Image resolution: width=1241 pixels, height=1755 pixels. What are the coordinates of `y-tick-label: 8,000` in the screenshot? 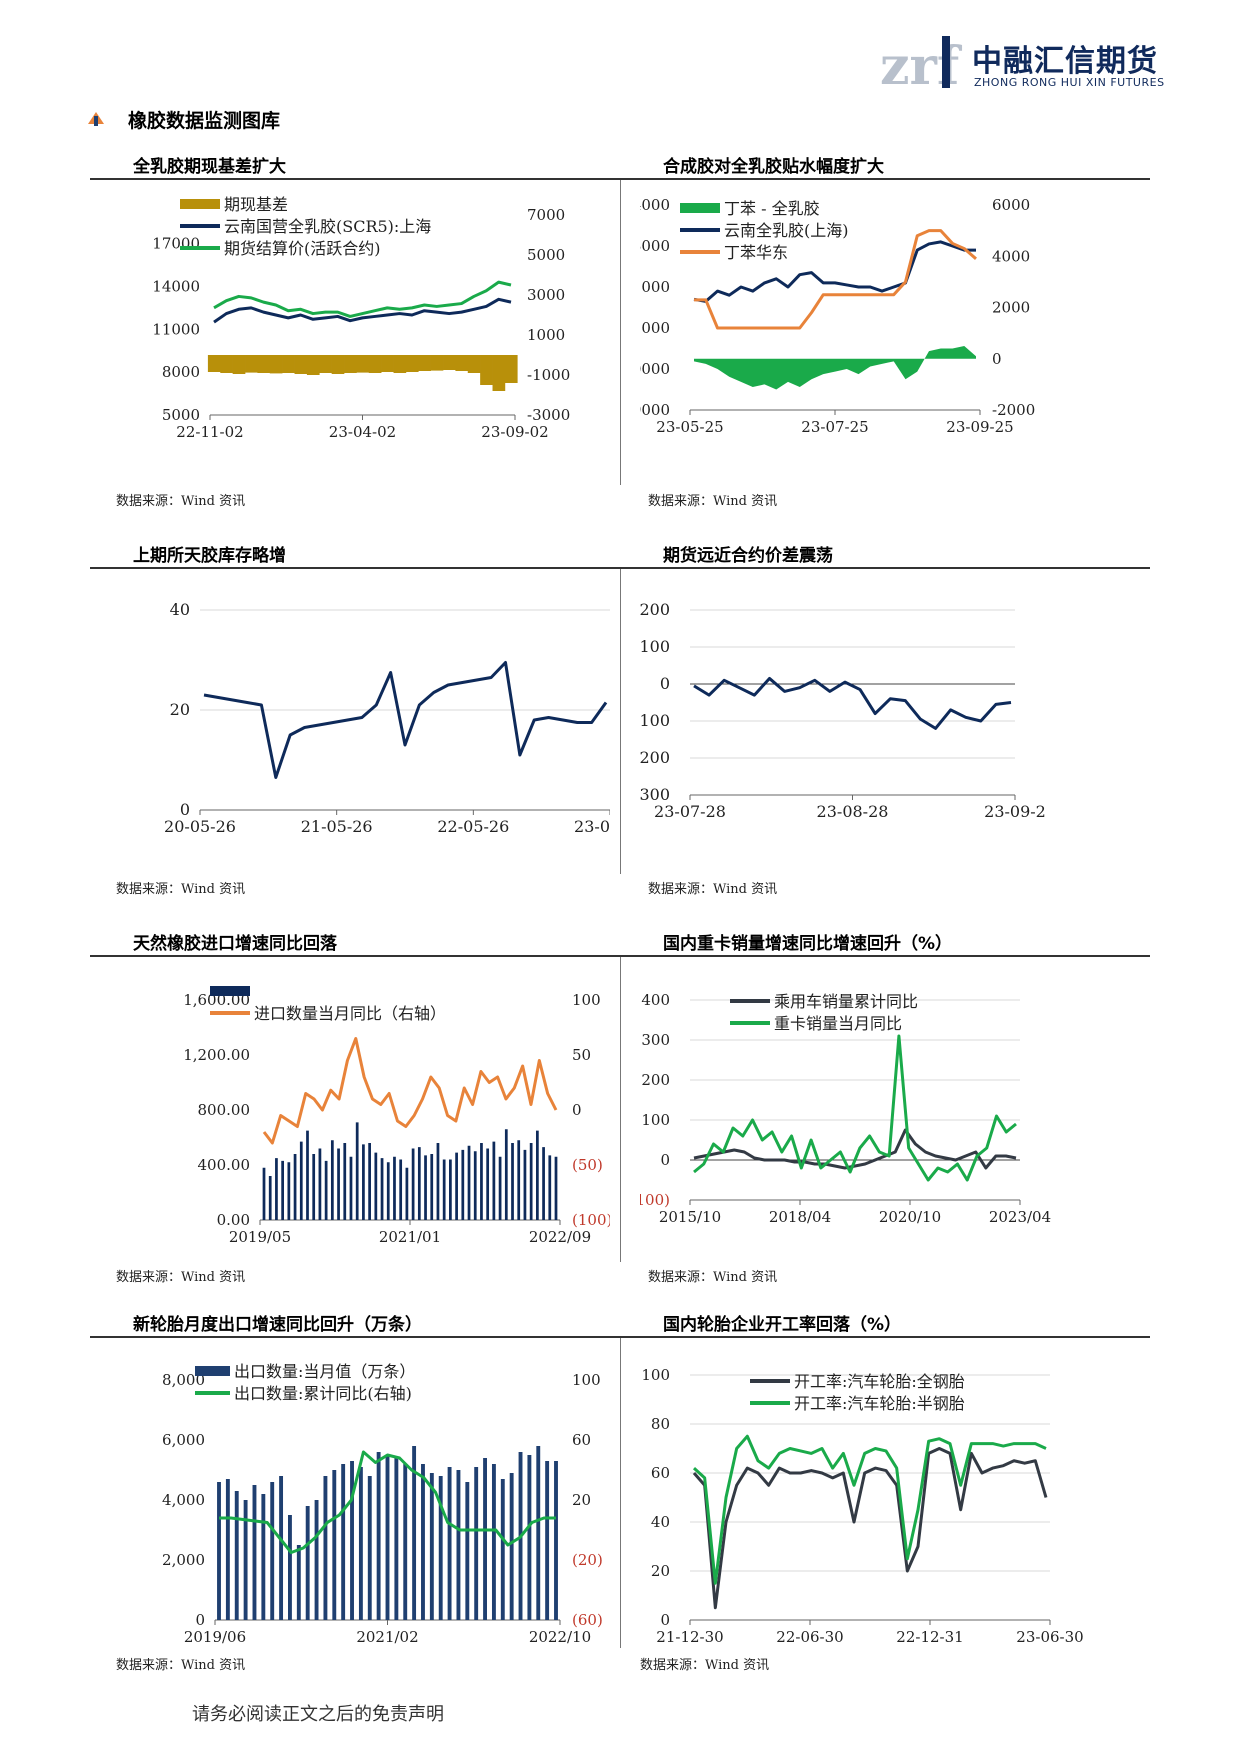 It's located at (183, 1380).